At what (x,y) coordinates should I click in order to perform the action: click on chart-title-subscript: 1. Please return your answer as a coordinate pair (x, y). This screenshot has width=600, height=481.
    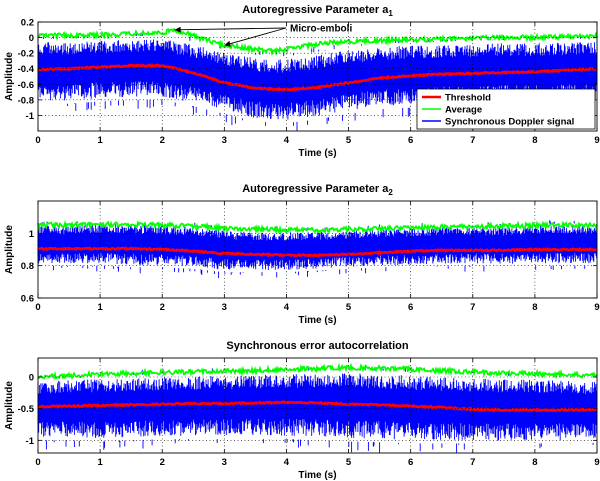
    Looking at the image, I should click on (390, 13).